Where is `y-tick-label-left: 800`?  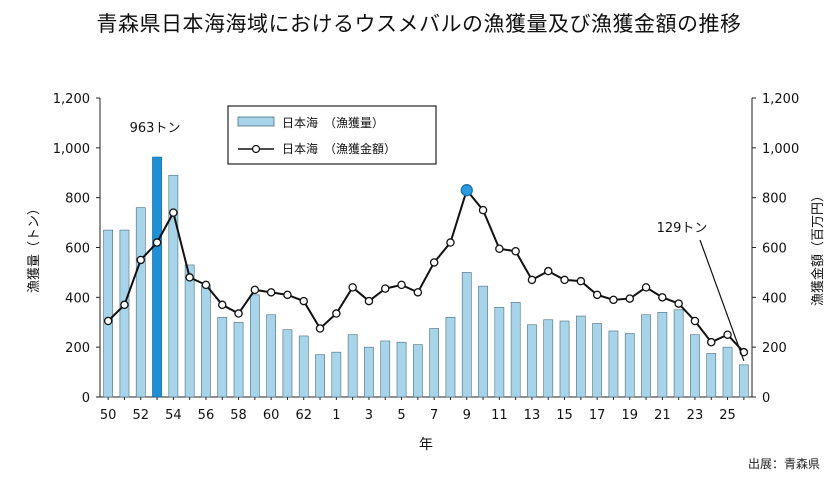 y-tick-label-left: 800 is located at coordinates (77, 199).